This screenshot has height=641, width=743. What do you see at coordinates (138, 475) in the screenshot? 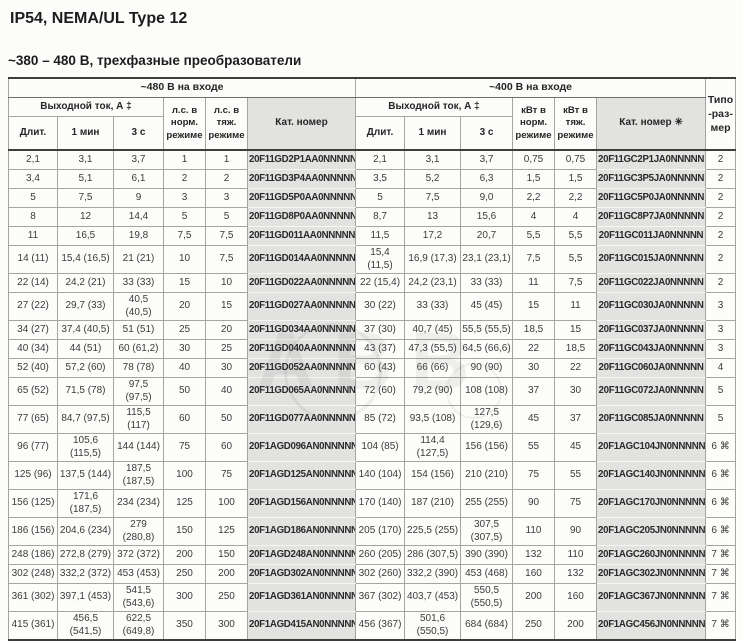
I see `value-cell: 187,5 (187,5)` at bounding box center [138, 475].